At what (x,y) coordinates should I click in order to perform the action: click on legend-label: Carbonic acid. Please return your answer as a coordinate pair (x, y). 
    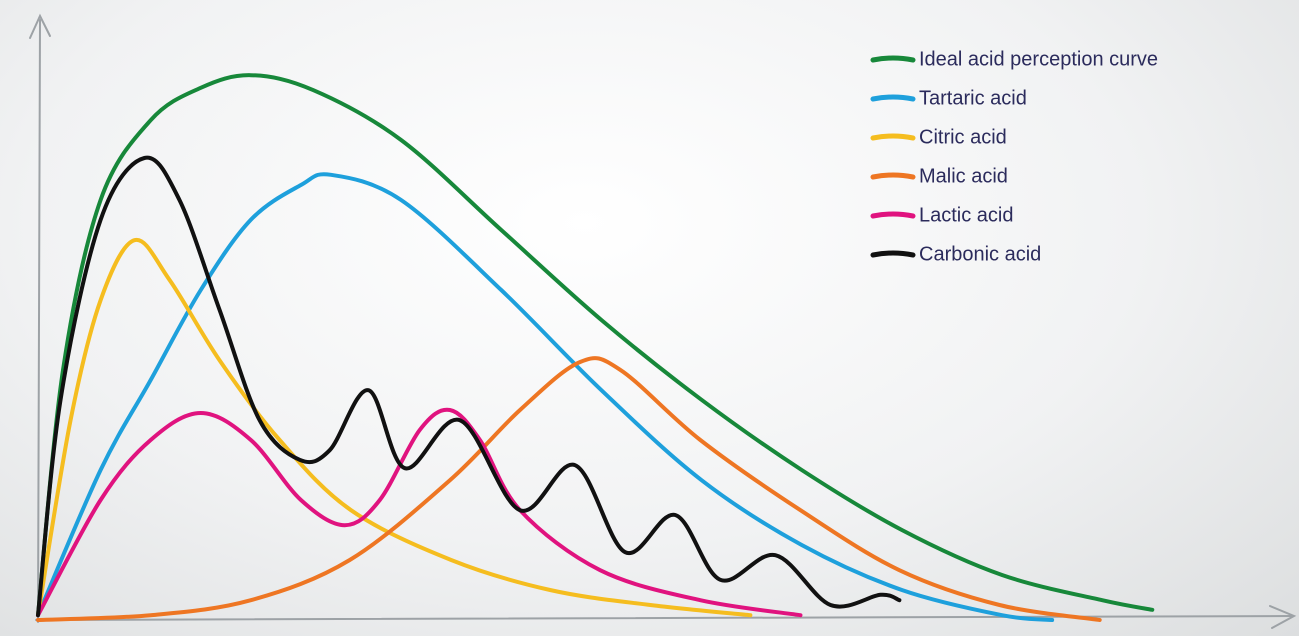
    Looking at the image, I should click on (980, 254).